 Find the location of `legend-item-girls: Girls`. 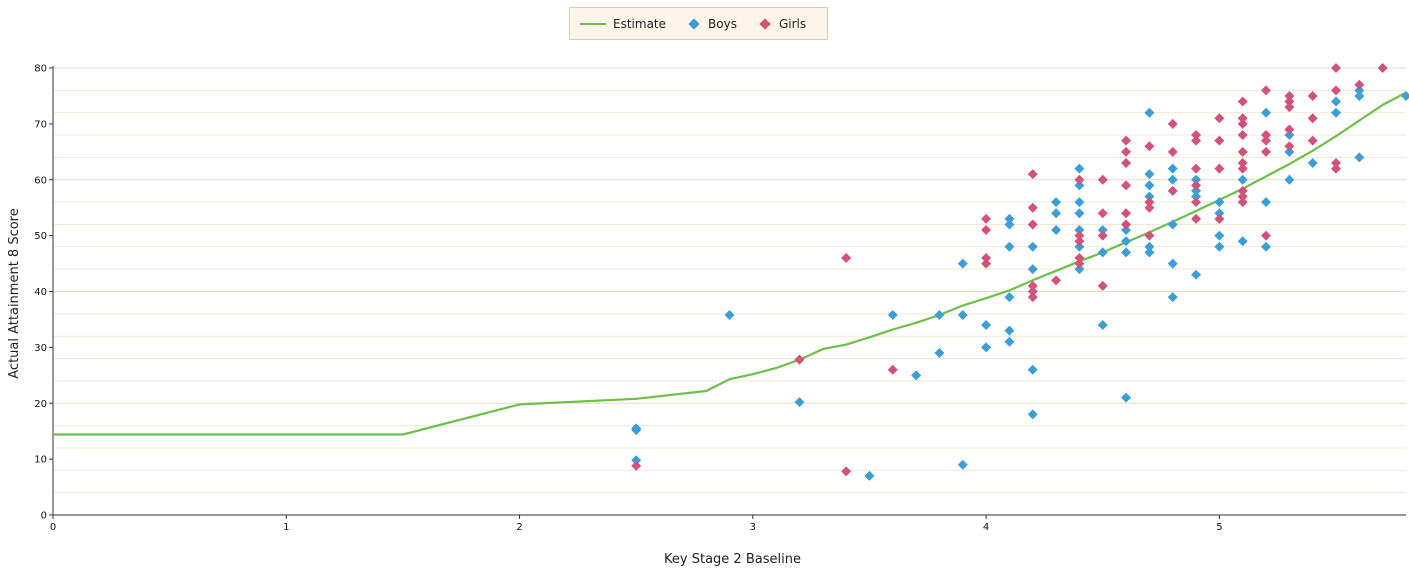

legend-item-girls: Girls is located at coordinates (782, 24).